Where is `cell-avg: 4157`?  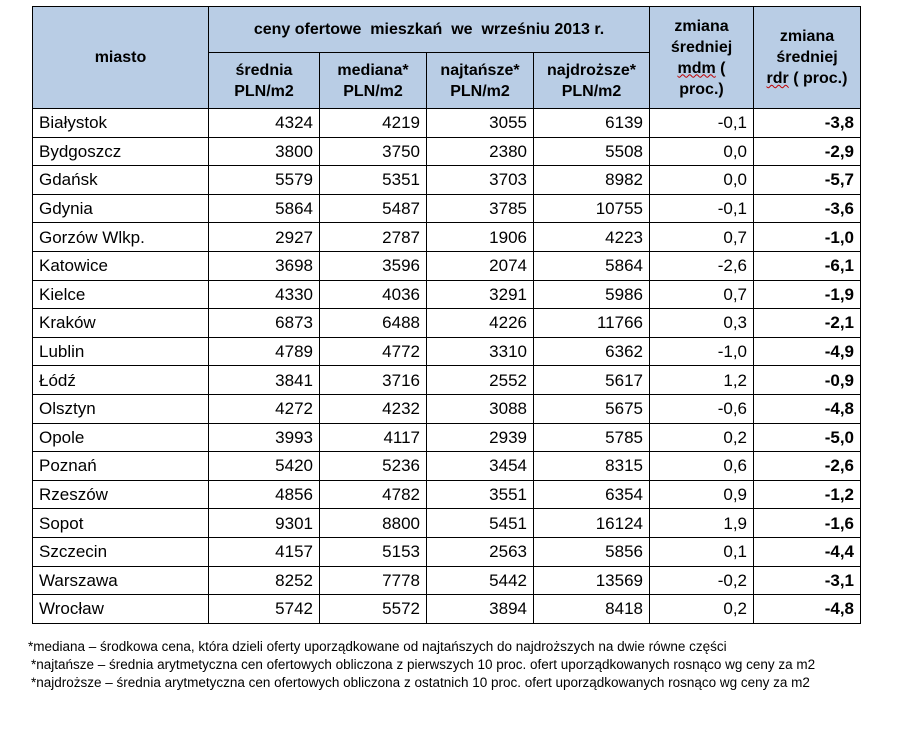
cell-avg: 4157 is located at coordinates (264, 551).